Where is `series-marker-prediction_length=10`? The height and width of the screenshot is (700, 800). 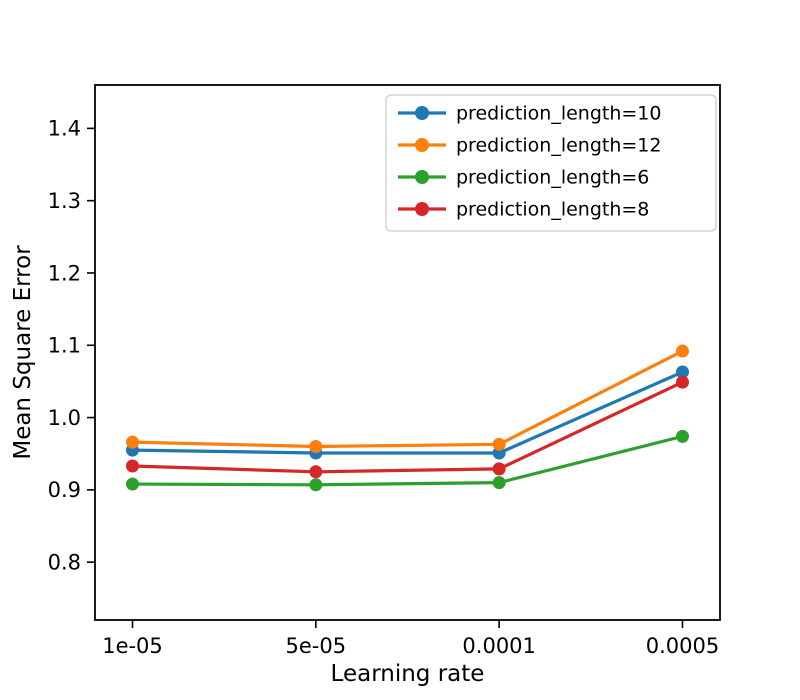 series-marker-prediction_length=10 is located at coordinates (682, 372).